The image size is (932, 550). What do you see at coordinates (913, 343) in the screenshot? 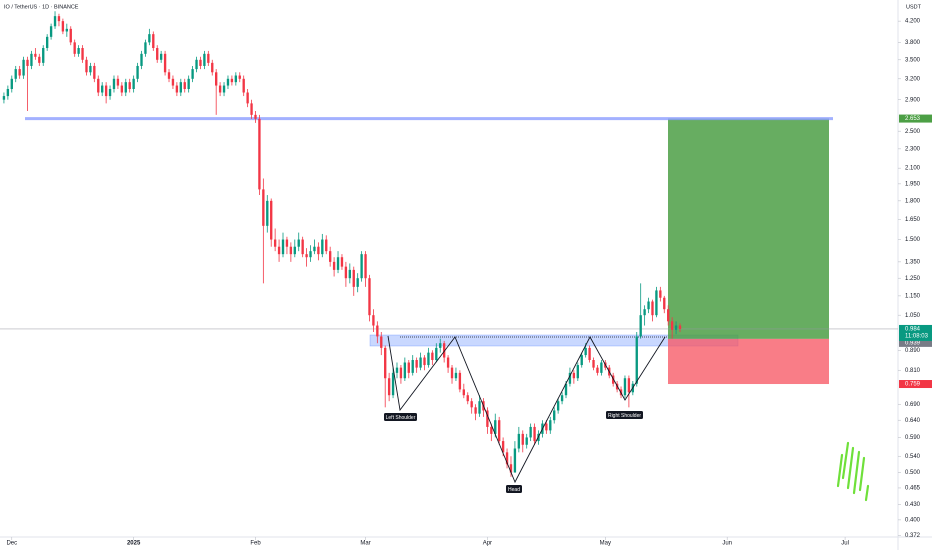
I see `entry-label: 0.939` at bounding box center [913, 343].